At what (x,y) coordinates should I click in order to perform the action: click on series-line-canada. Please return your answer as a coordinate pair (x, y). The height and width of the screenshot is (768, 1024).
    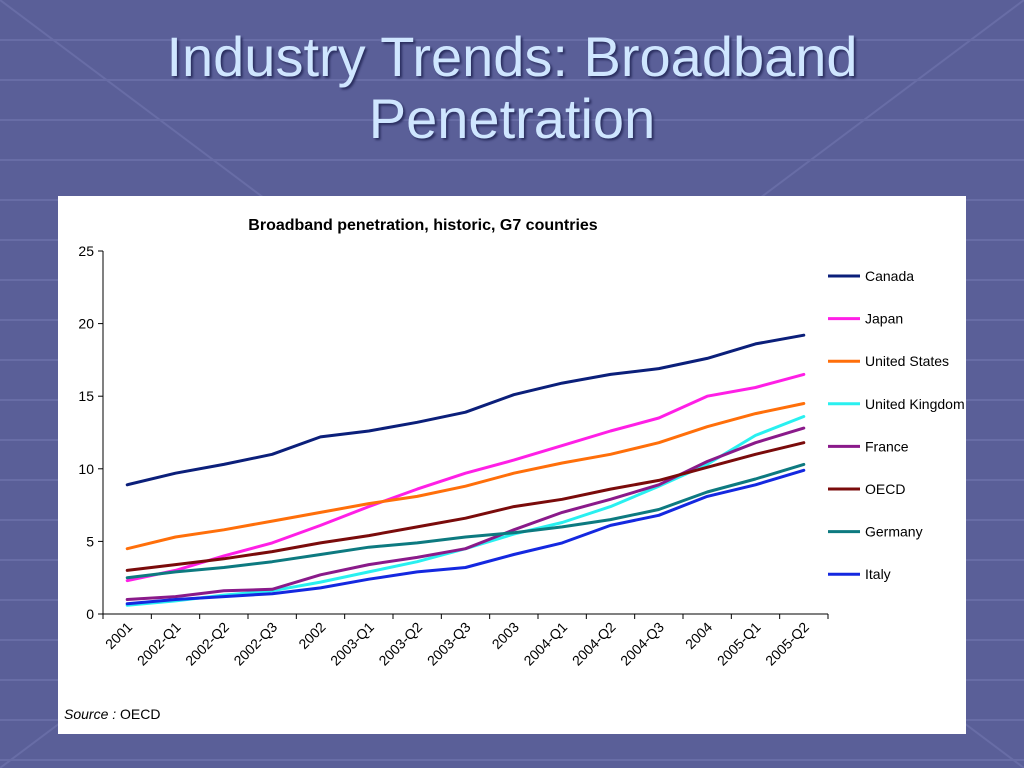
    Looking at the image, I should click on (465, 410).